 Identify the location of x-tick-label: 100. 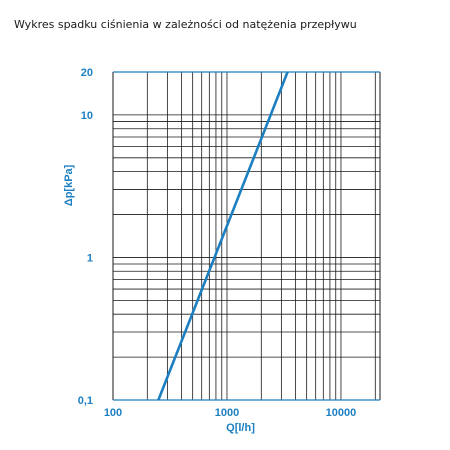
(113, 413).